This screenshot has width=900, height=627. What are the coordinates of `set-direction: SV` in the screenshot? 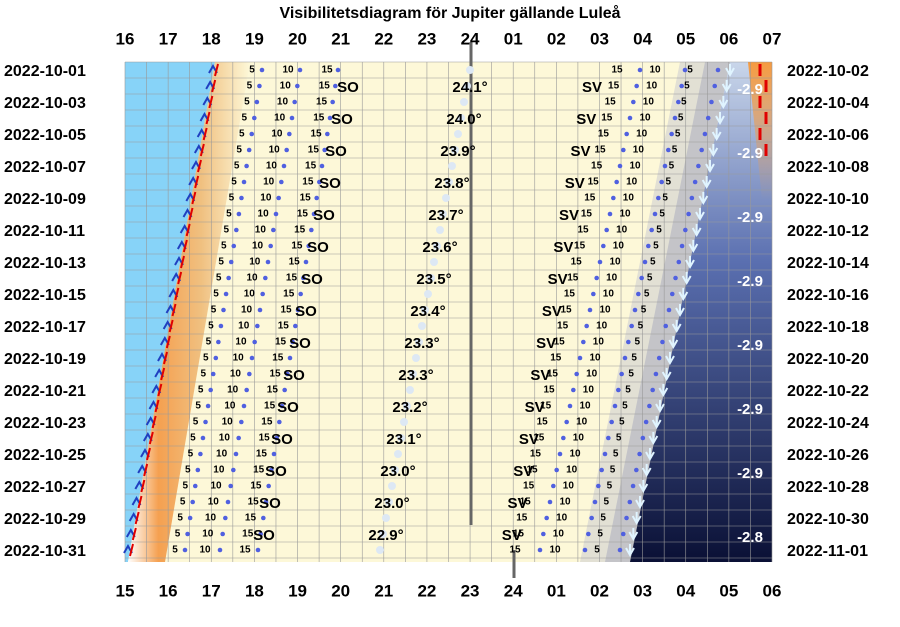 It's located at (558, 279).